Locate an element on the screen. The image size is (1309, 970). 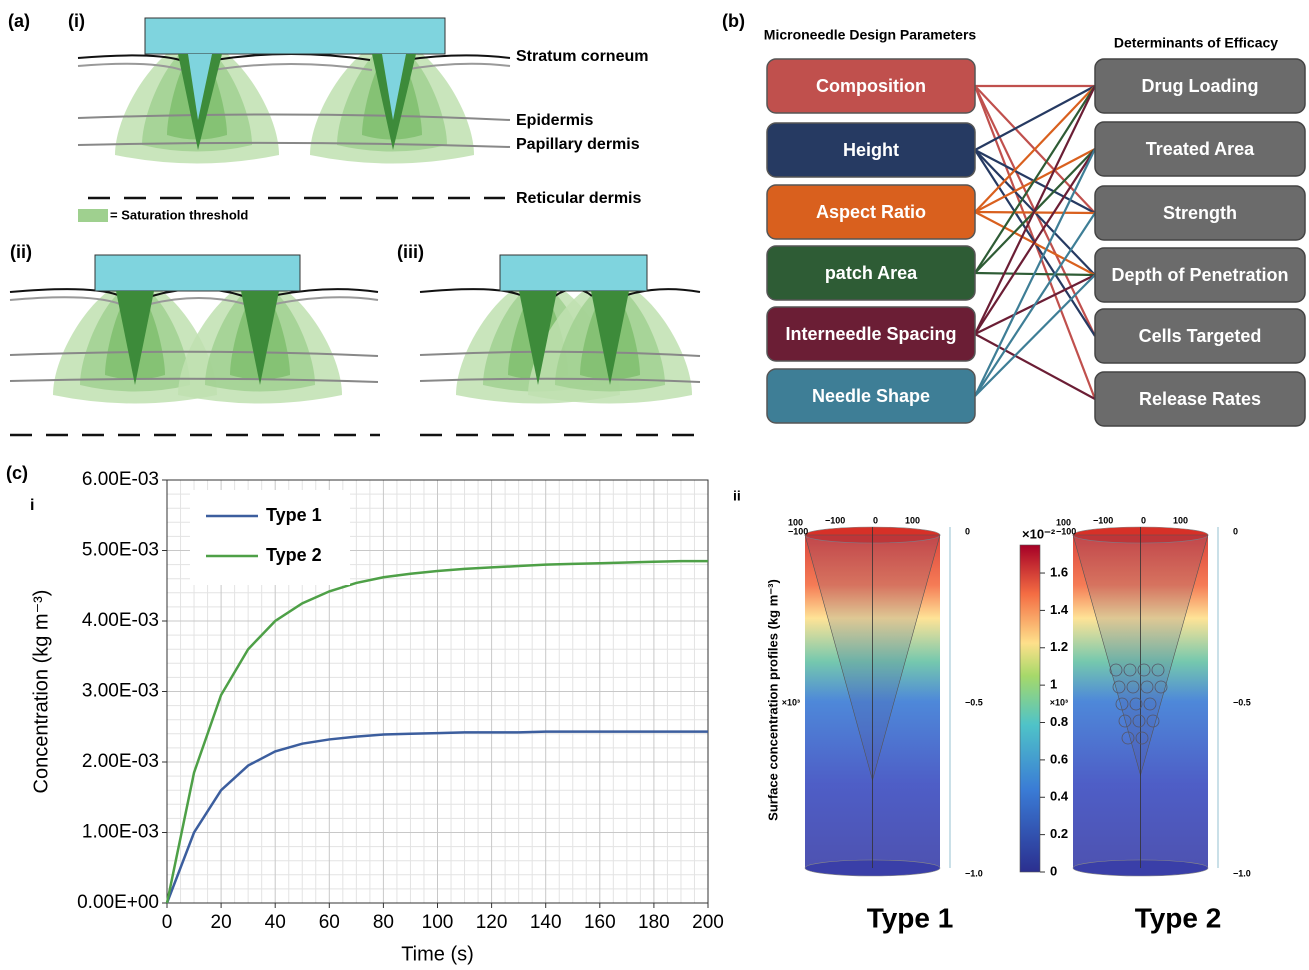
model-scale: ×10³ is located at coordinates (1059, 702).